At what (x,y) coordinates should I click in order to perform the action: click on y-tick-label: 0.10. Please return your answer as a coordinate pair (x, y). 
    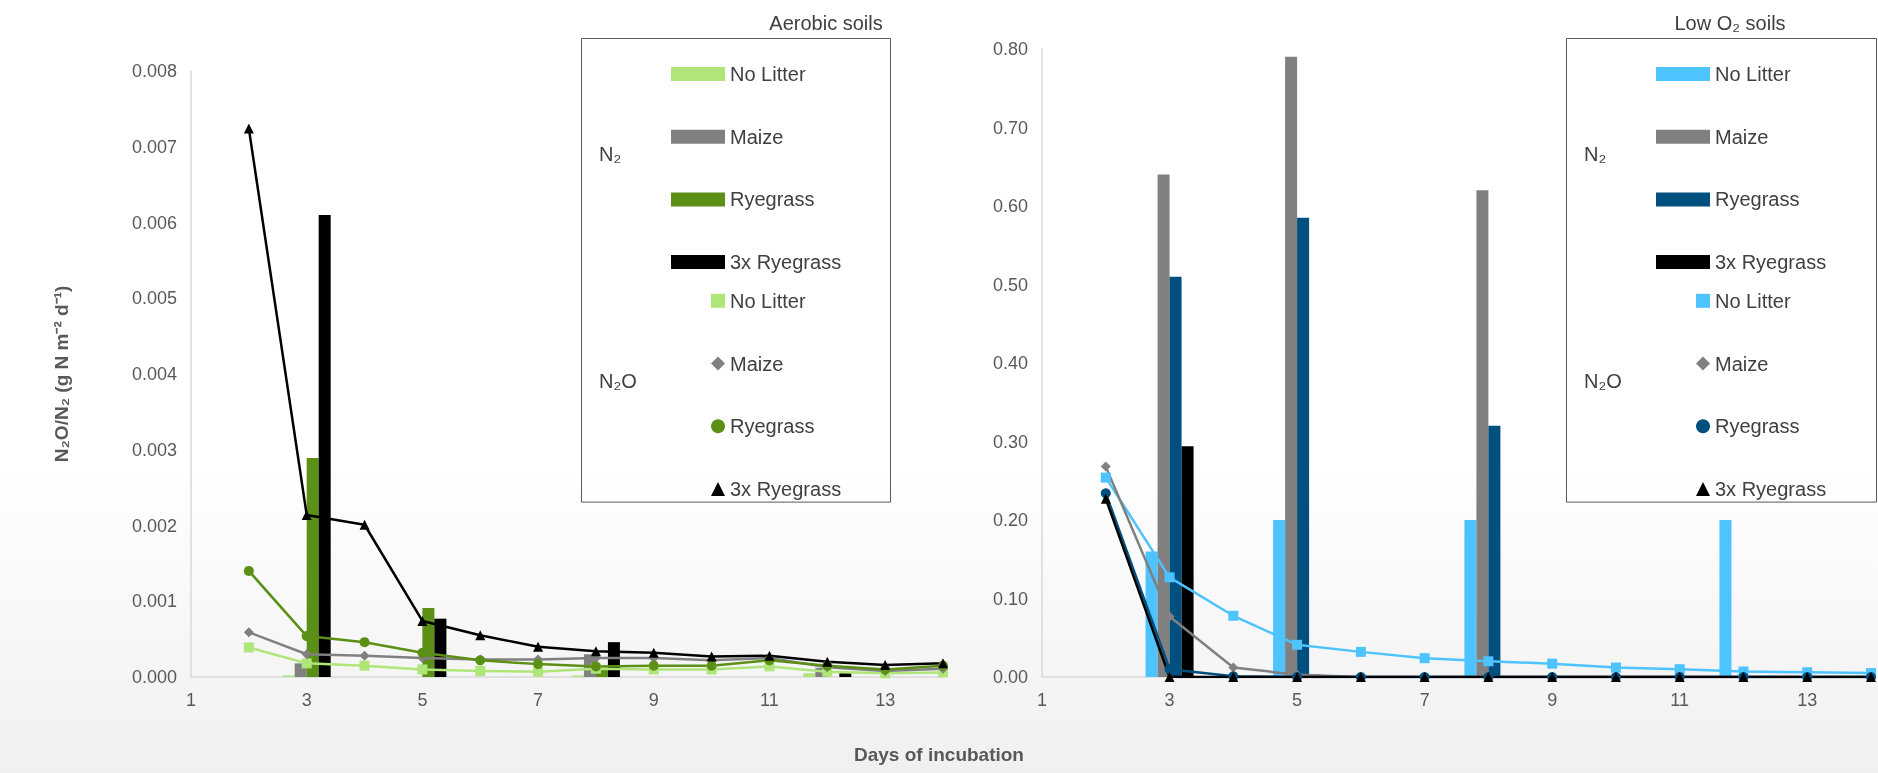
    Looking at the image, I should click on (1010, 598).